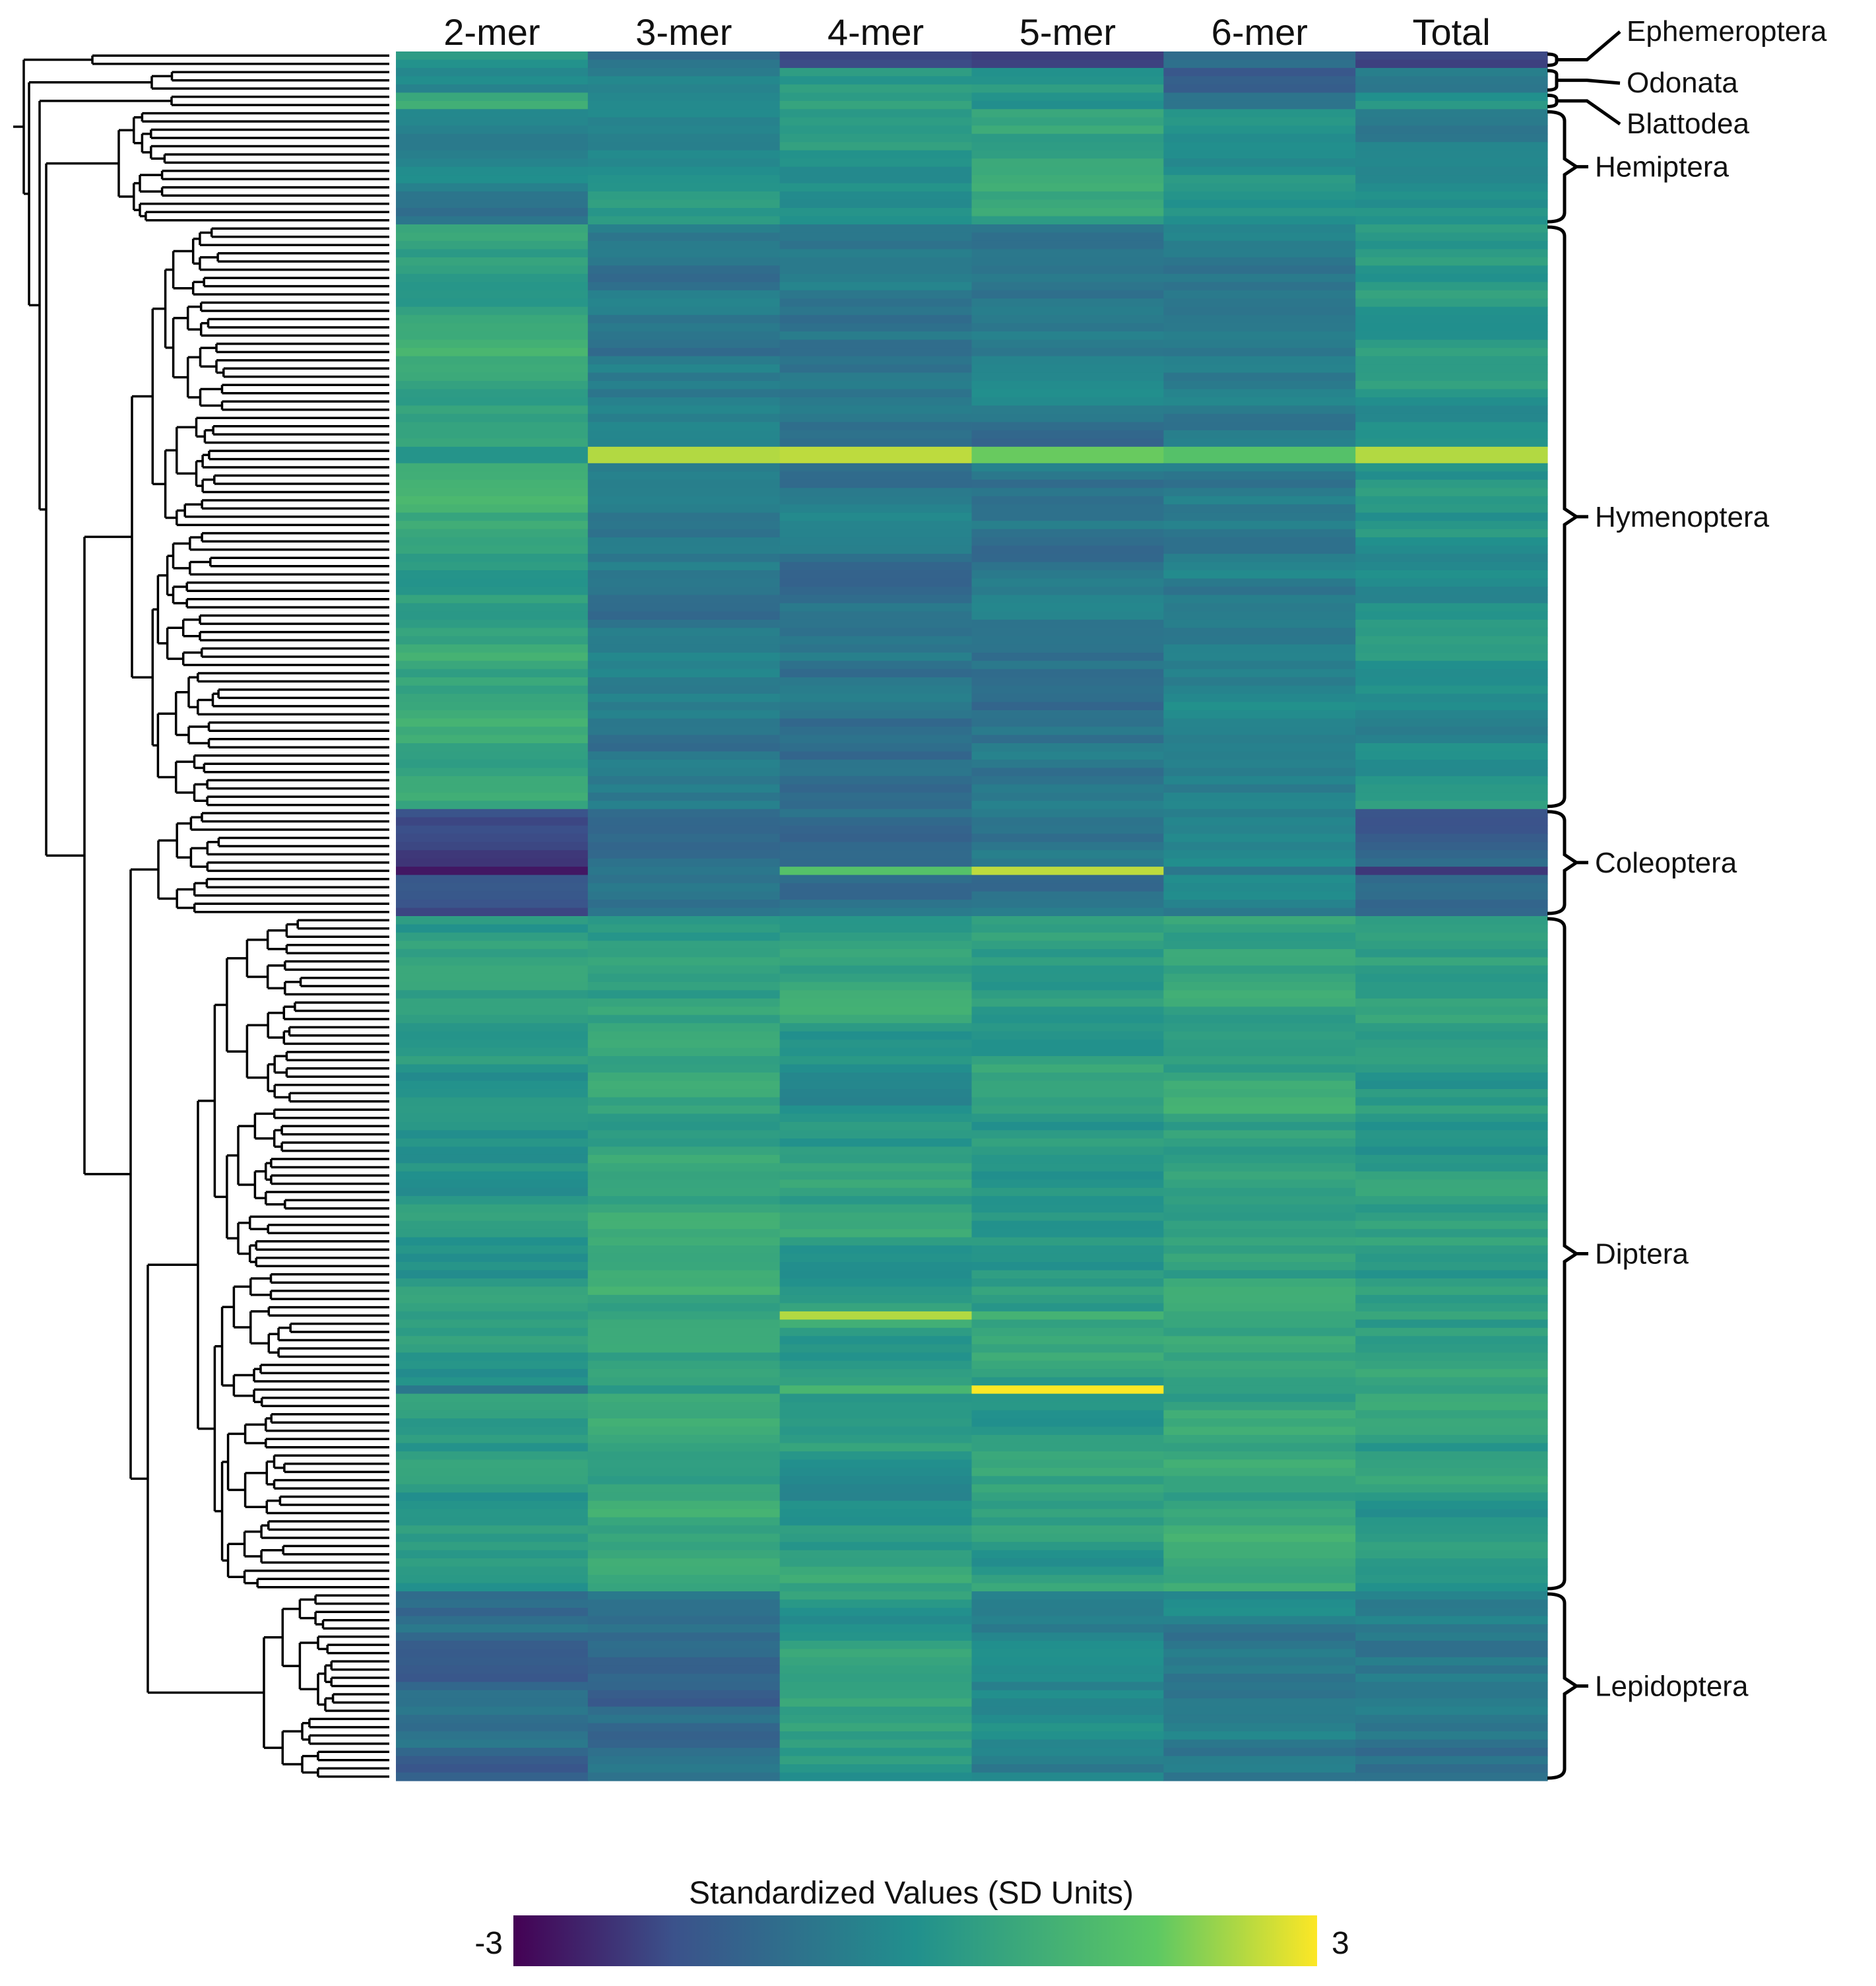 This screenshot has height=1986, width=1876. What do you see at coordinates (1553, 80) in the screenshot?
I see `order-bracket` at bounding box center [1553, 80].